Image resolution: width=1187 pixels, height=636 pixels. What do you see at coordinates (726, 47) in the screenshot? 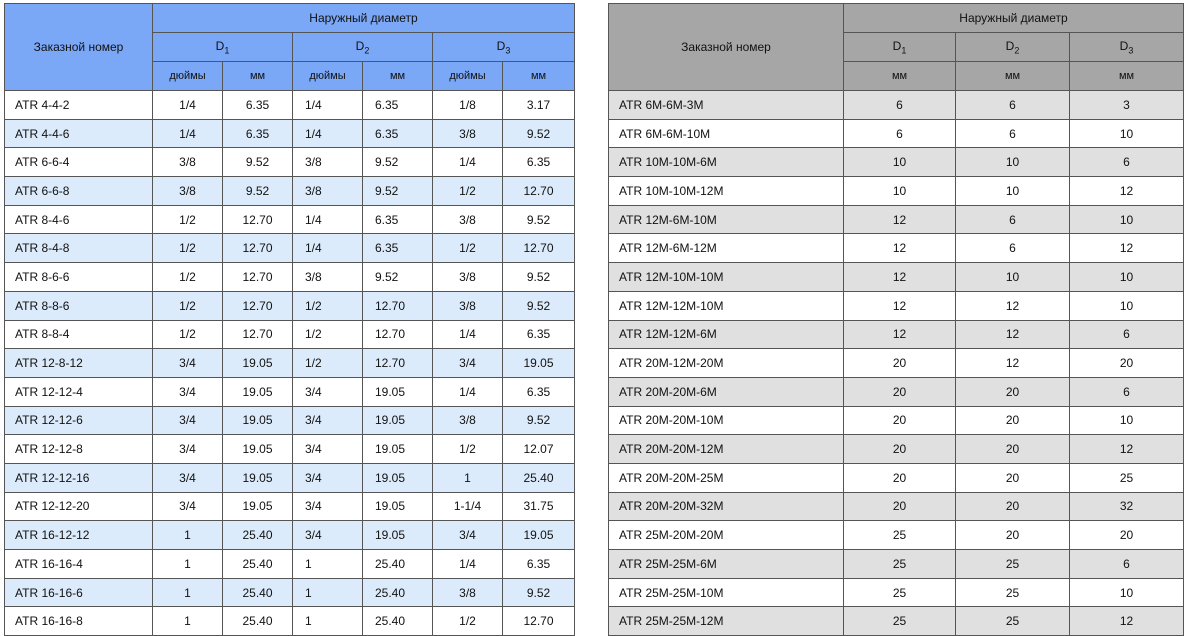
I see `order-number-header: Заказной номер` at bounding box center [726, 47].